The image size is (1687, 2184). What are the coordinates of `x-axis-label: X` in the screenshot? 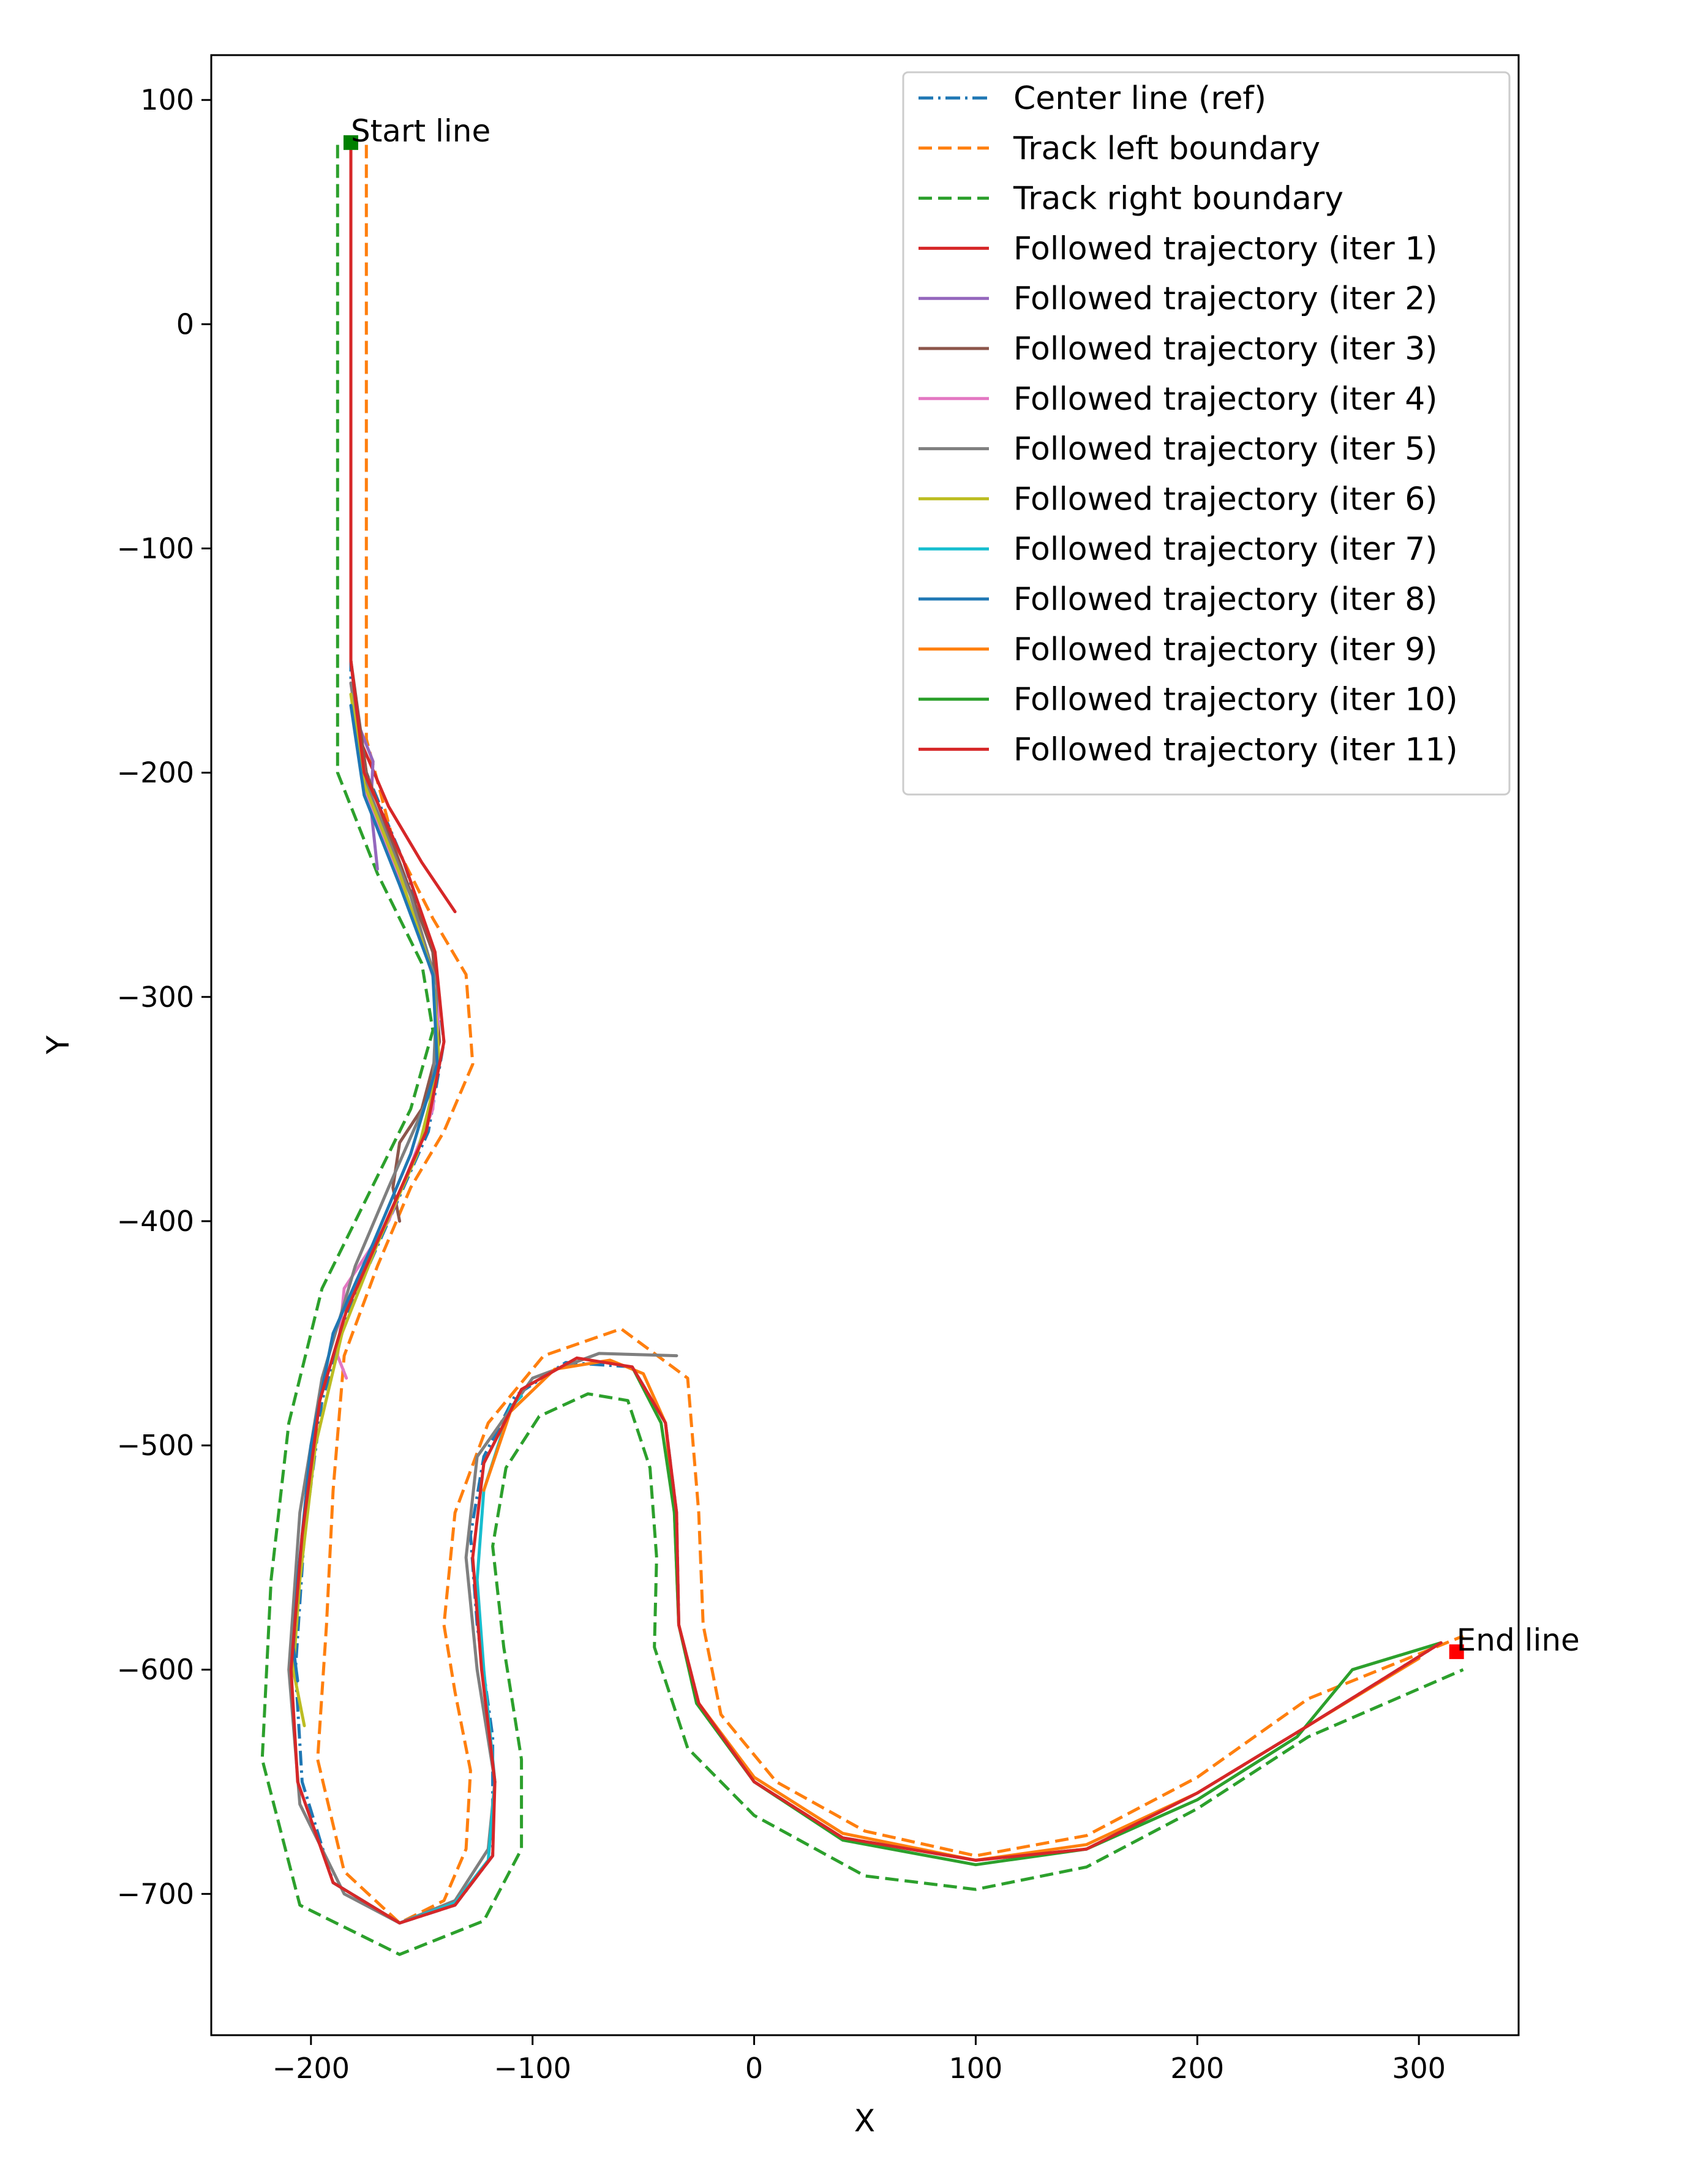 It's located at (864, 2121).